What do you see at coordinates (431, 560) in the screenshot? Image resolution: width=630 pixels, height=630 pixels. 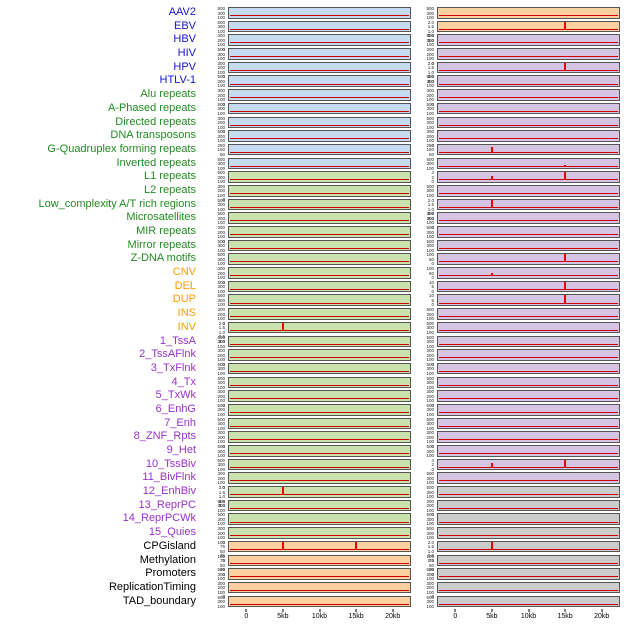 I see `y-tick-label: 75` at bounding box center [431, 560].